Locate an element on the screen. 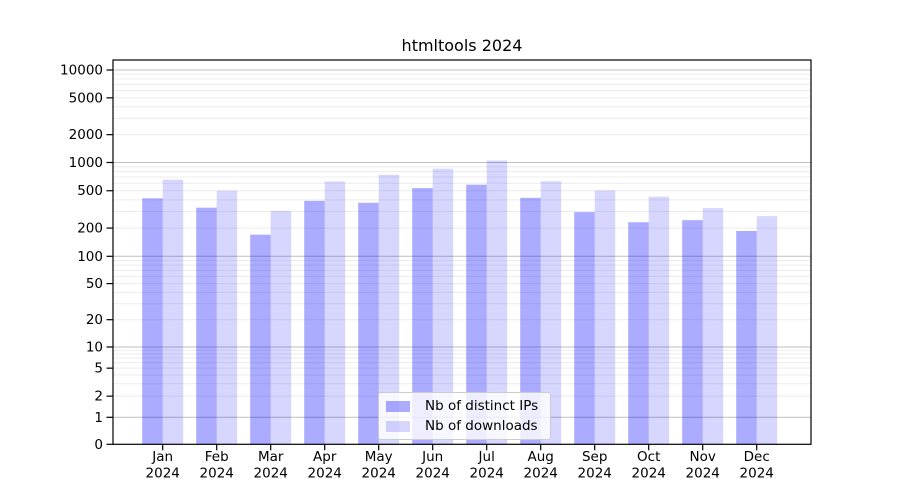  bar-distinct-ips-feb is located at coordinates (206, 326).